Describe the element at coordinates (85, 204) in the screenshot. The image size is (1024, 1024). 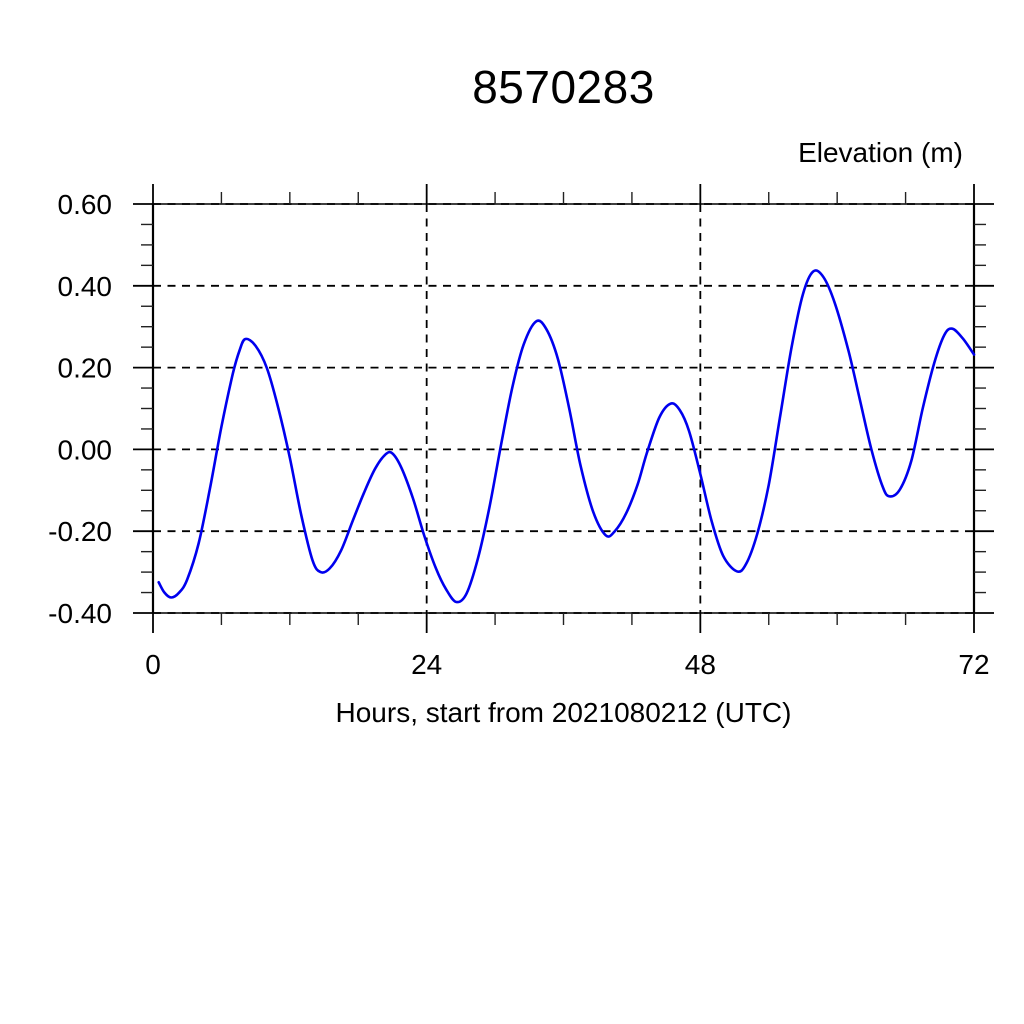
I see `y-tick-label: 0.60` at that location.